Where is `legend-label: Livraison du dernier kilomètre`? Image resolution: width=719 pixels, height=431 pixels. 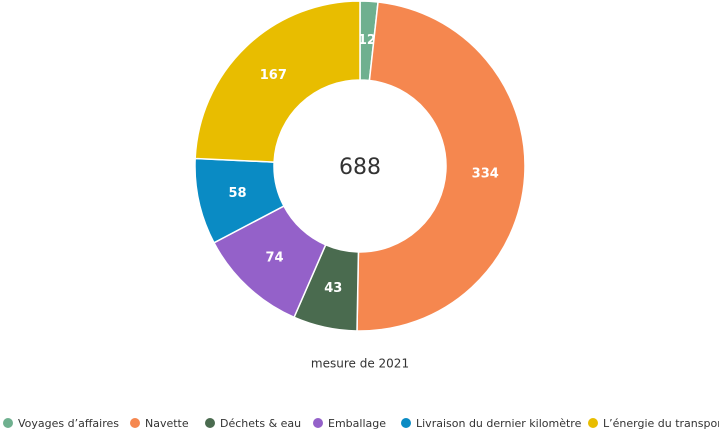 legend-label: Livraison du dernier kilomètre is located at coordinates (499, 423).